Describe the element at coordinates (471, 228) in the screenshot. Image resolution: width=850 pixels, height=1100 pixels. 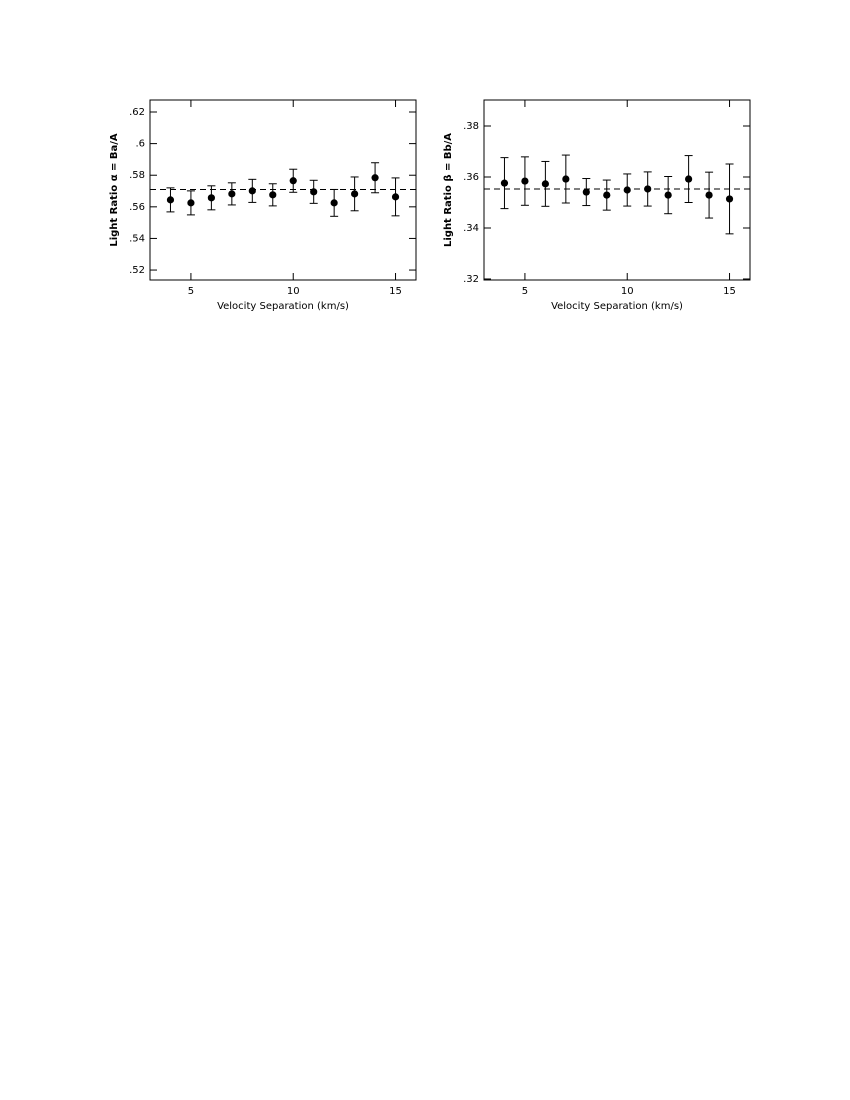
I see `y-tick-label: .34` at that location.